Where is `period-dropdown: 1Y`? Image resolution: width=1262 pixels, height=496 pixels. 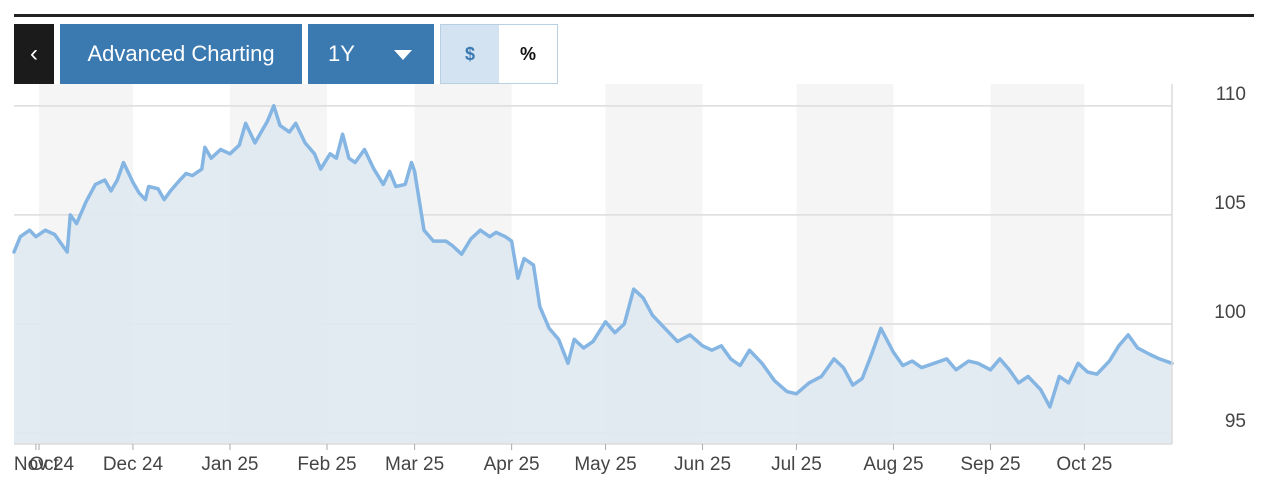
period-dropdown: 1Y is located at coordinates (371, 54).